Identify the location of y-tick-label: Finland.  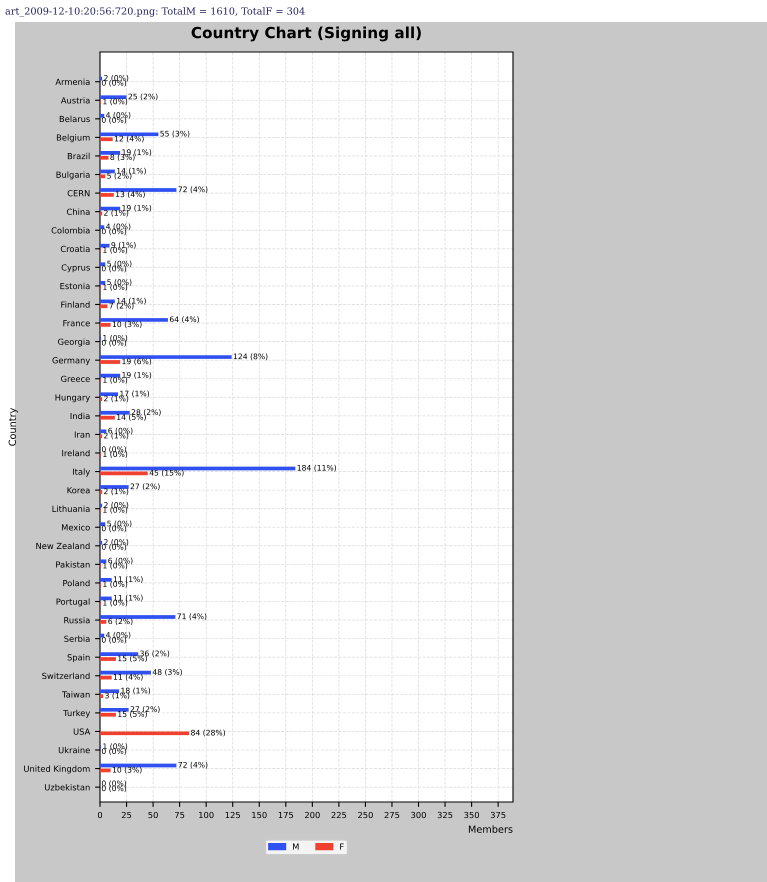
(75, 304).